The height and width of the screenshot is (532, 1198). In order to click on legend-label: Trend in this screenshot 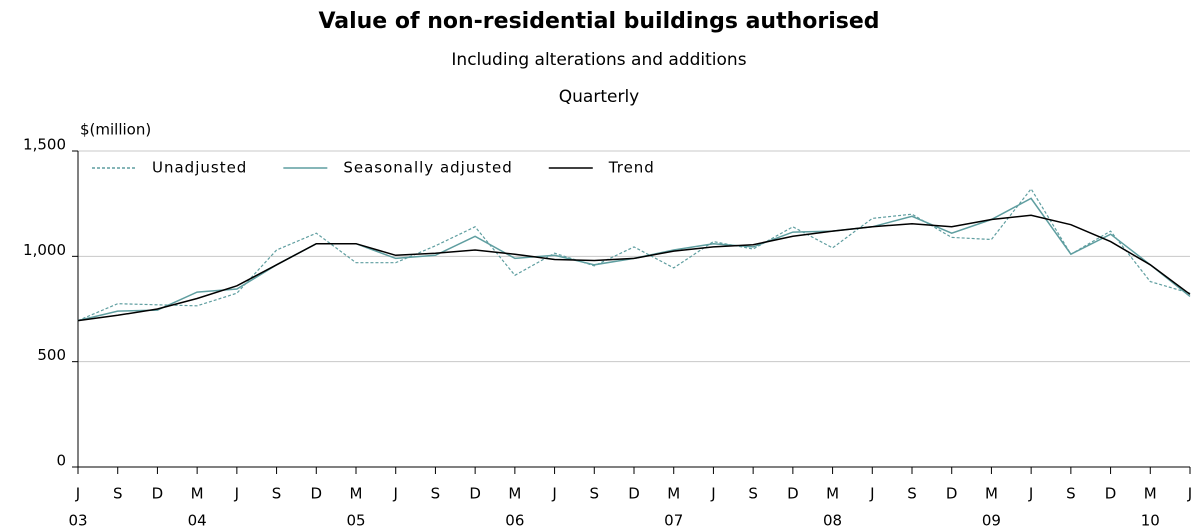, I will do `click(631, 168)`.